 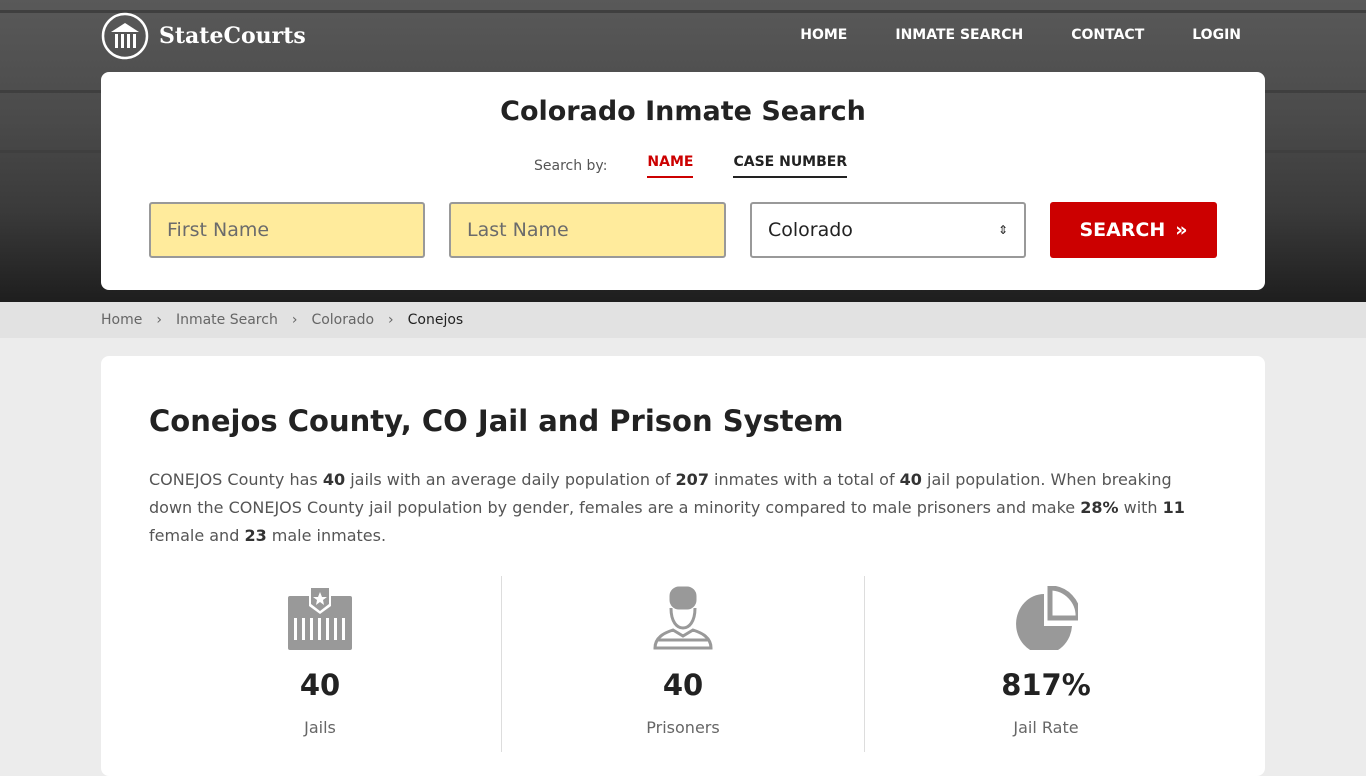 What do you see at coordinates (670, 166) in the screenshot?
I see `tab-name: NAME` at bounding box center [670, 166].